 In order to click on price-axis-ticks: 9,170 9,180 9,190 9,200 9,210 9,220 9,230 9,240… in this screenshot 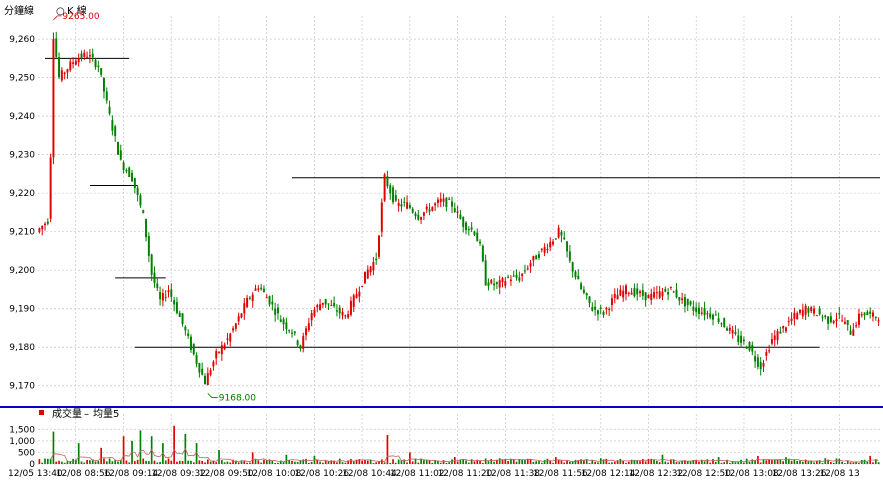, I will do `click(22, 213)`.